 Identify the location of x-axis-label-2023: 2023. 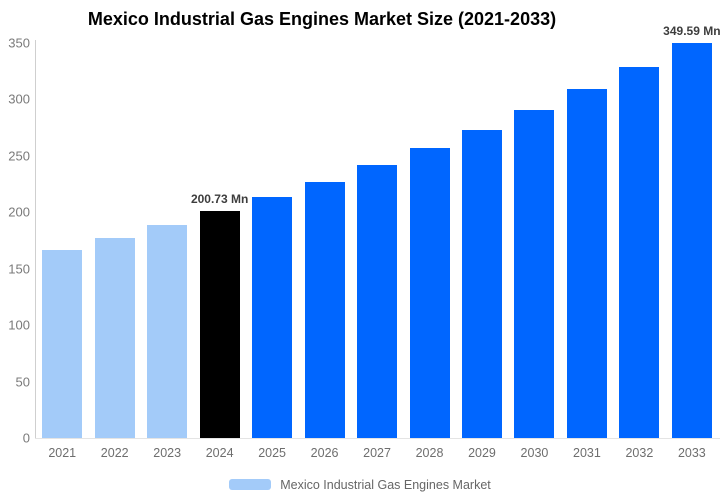
(167, 453).